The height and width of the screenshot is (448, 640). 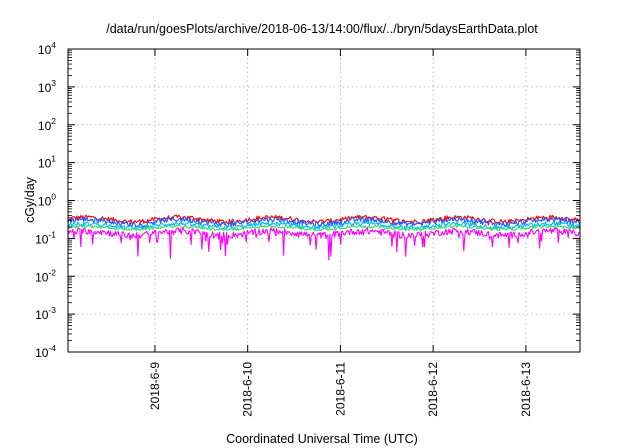 I want to click on y-tick-label-exponent: 0, so click(x=53, y=197).